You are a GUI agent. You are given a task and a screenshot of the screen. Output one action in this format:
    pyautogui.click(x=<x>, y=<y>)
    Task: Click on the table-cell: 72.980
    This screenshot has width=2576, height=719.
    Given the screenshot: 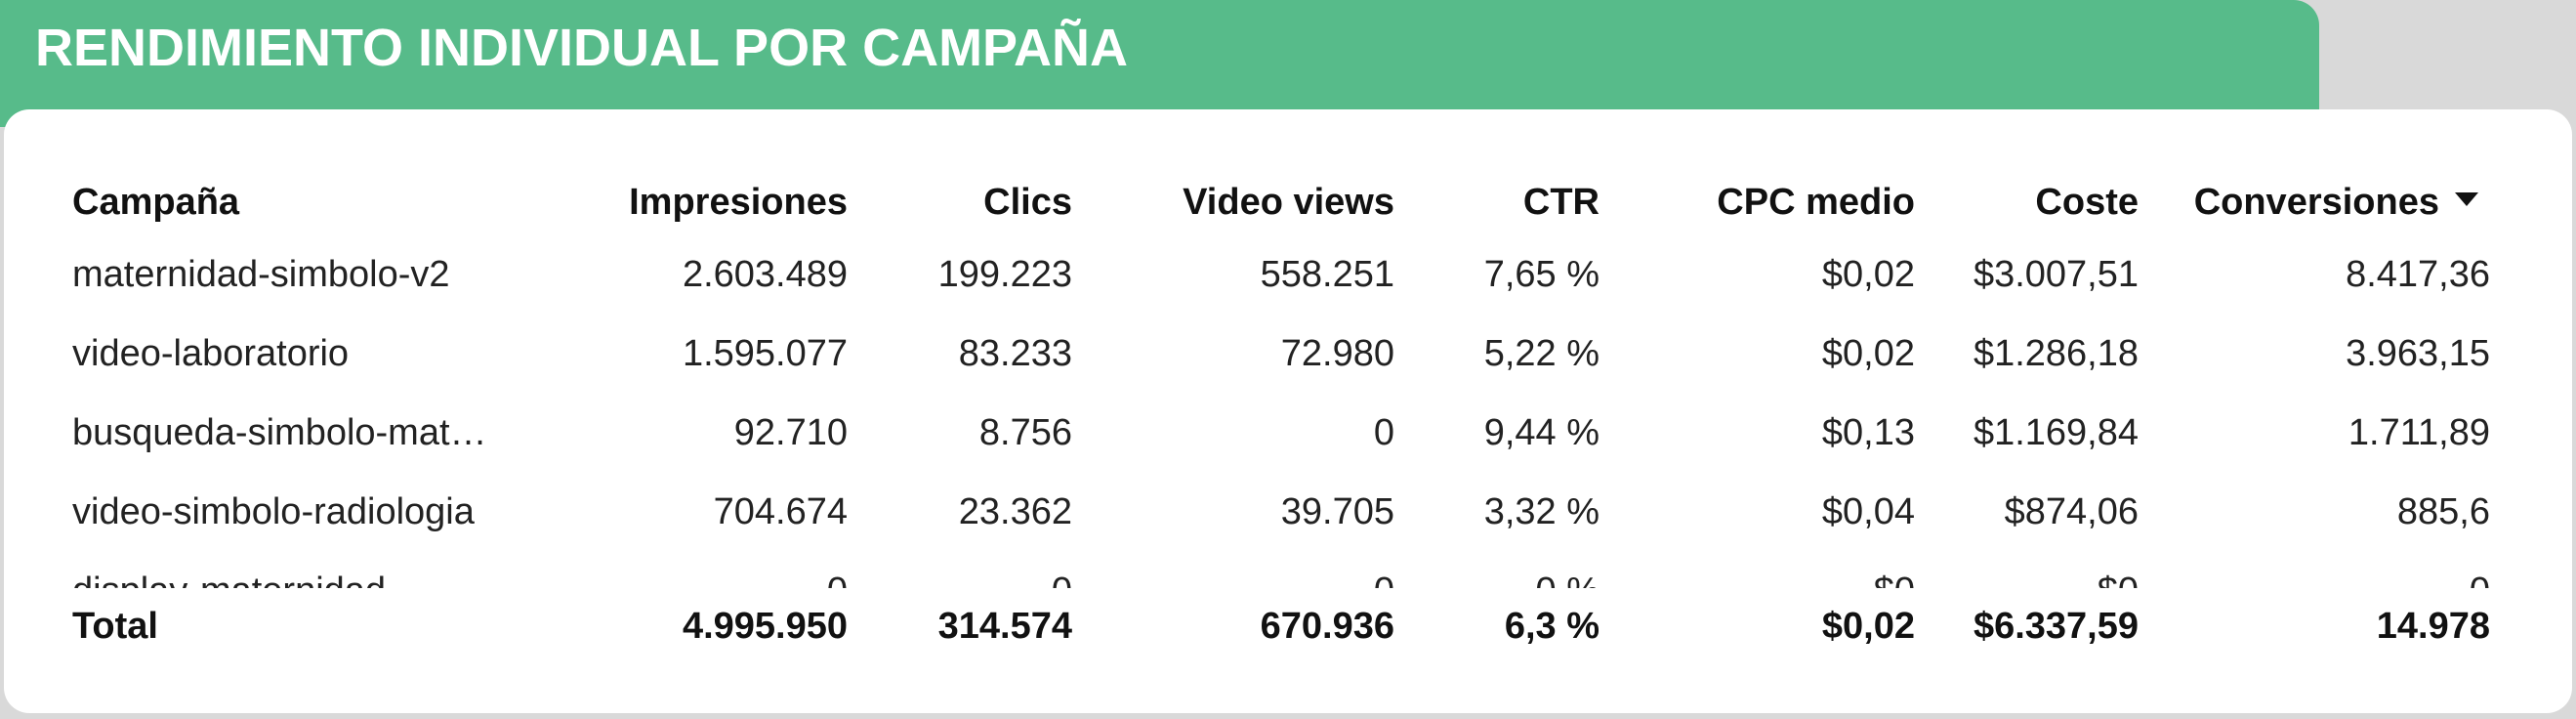 What is the action you would take?
    pyautogui.click(x=1337, y=353)
    